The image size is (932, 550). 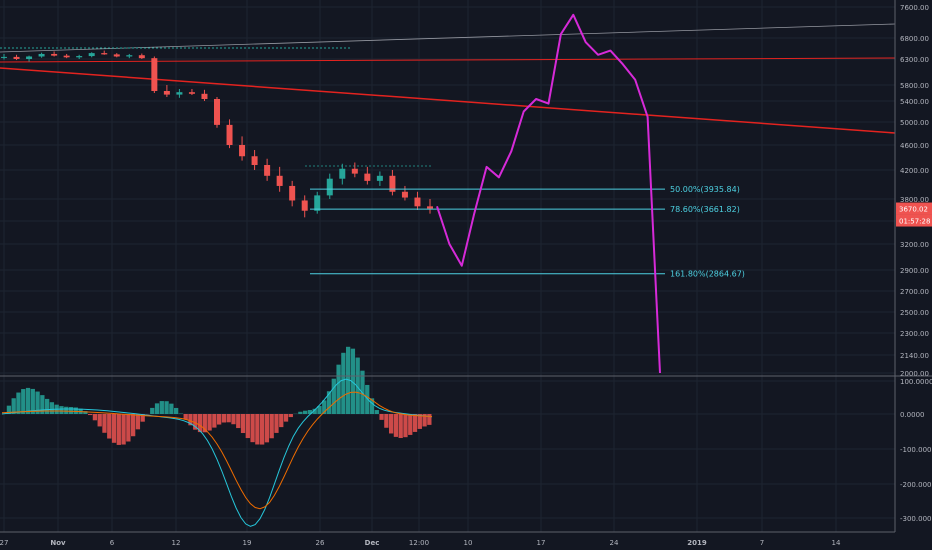 I want to click on x-tick-label: 14, so click(x=836, y=543).